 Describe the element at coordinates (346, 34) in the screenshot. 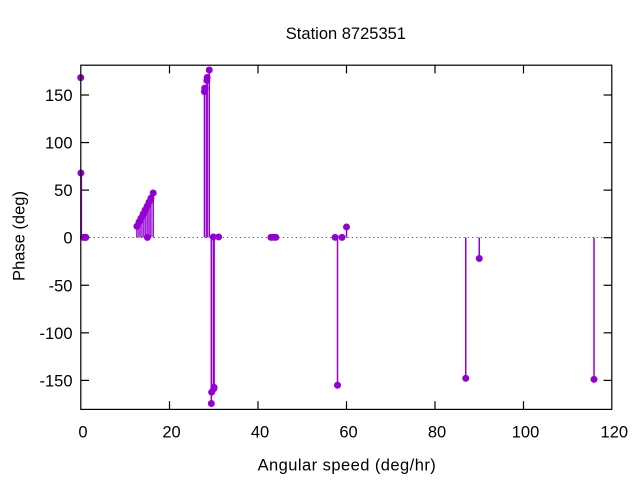

I see `svg-text: Station 8725351` at that location.